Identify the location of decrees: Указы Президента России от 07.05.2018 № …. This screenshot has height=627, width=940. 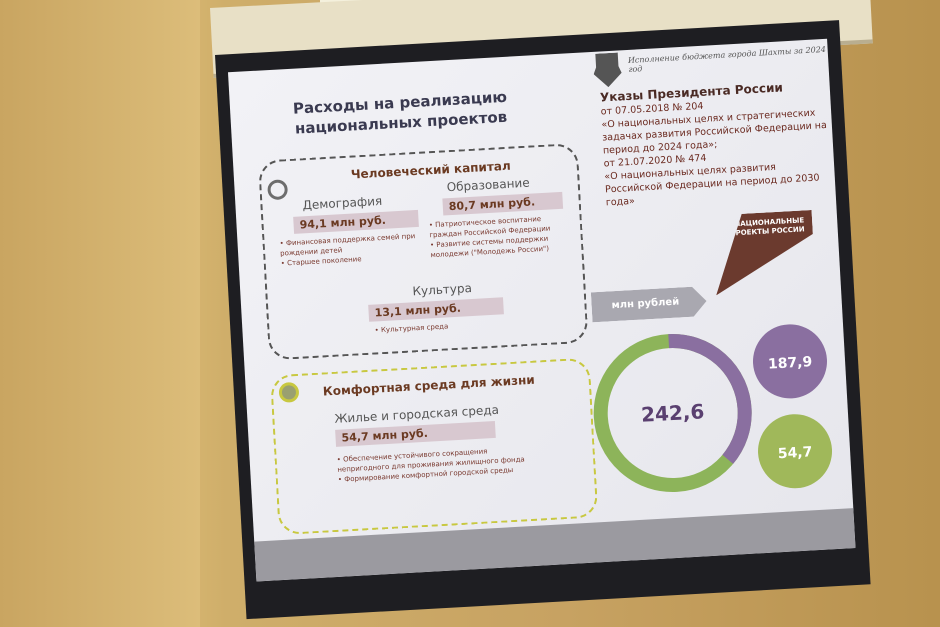
(718, 144).